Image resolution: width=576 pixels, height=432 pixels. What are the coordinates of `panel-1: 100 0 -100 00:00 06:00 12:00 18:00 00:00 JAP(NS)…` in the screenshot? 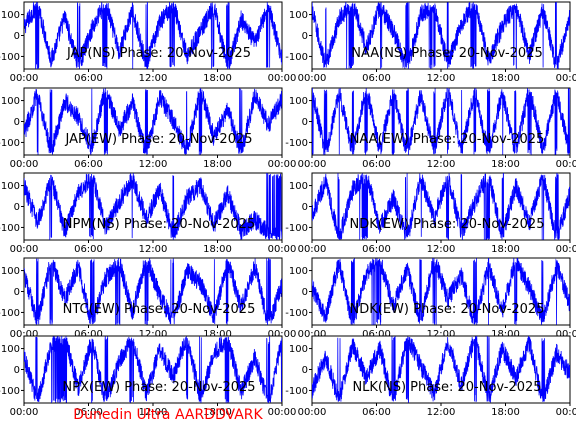 It's located at (148, 42).